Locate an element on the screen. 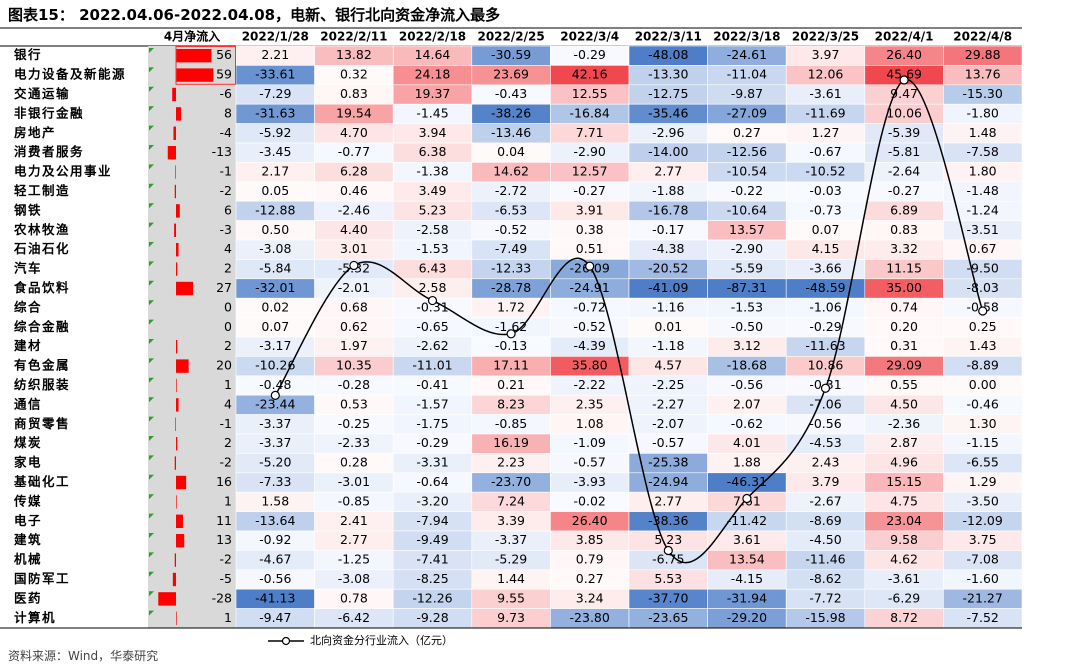  april-value: 1 is located at coordinates (228, 384).